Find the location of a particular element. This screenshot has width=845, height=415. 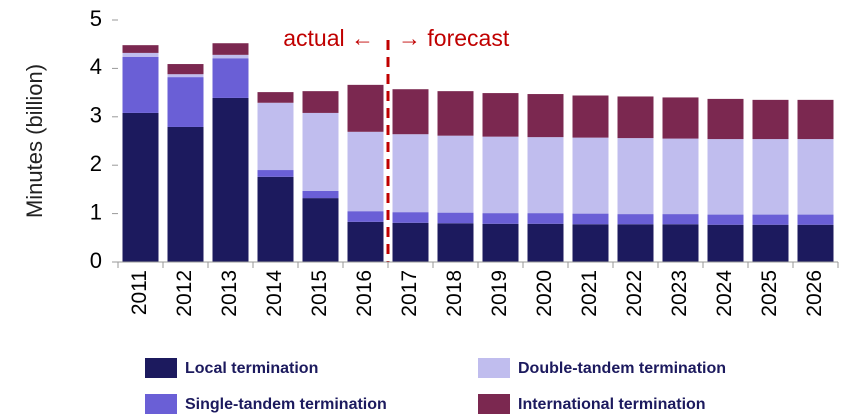

x-tick-label: 2017 is located at coordinates (409, 293).